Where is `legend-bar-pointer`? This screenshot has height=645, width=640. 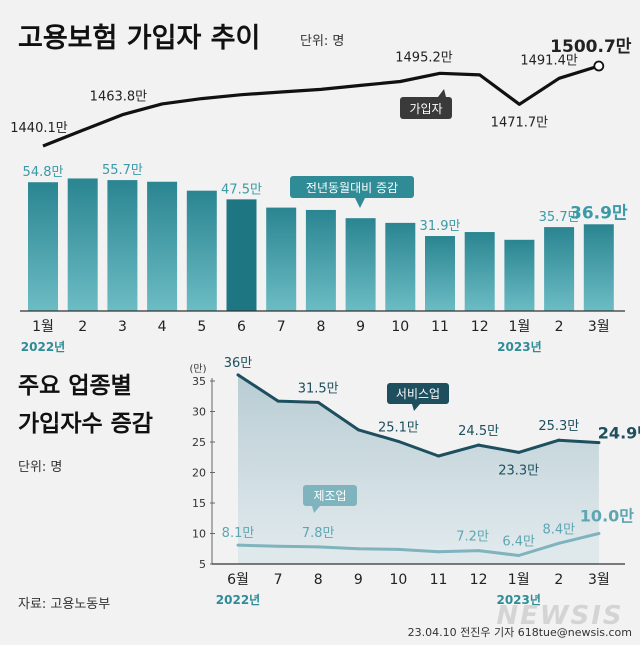 legend-bar-pointer is located at coordinates (360, 203).